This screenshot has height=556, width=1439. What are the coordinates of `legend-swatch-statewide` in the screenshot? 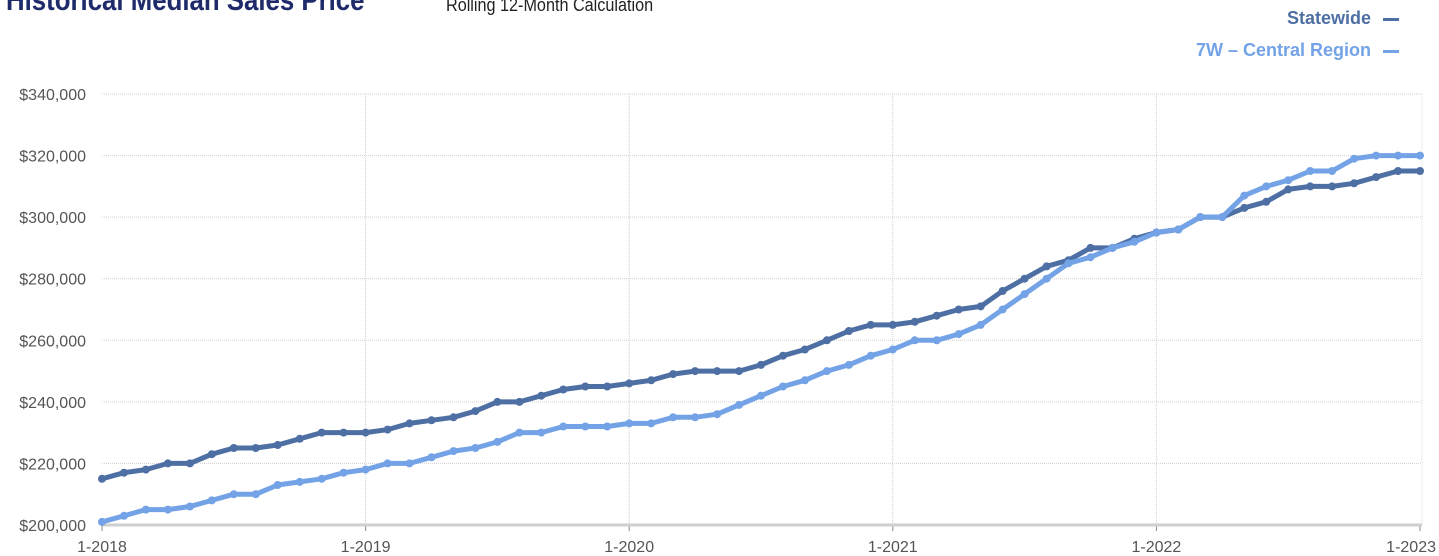 It's located at (1391, 19).